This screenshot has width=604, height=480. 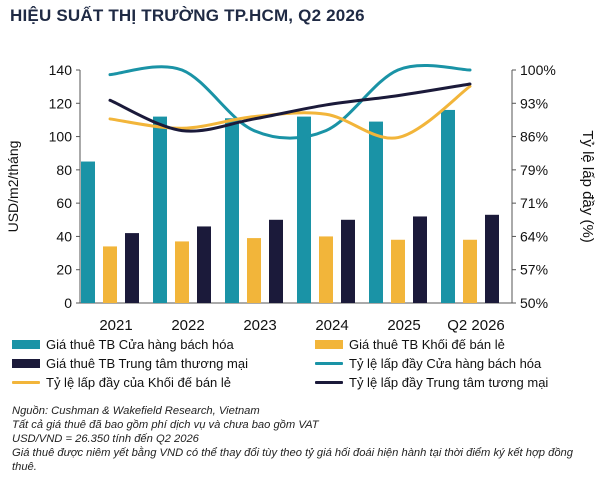 What do you see at coordinates (331, 325) in the screenshot?
I see `x-tick-label: 2024` at bounding box center [331, 325].